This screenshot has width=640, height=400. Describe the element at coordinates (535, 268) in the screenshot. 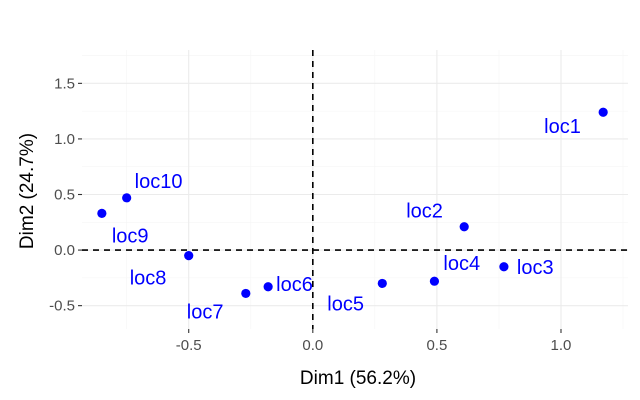

I see `point-label: loc3` at that location.